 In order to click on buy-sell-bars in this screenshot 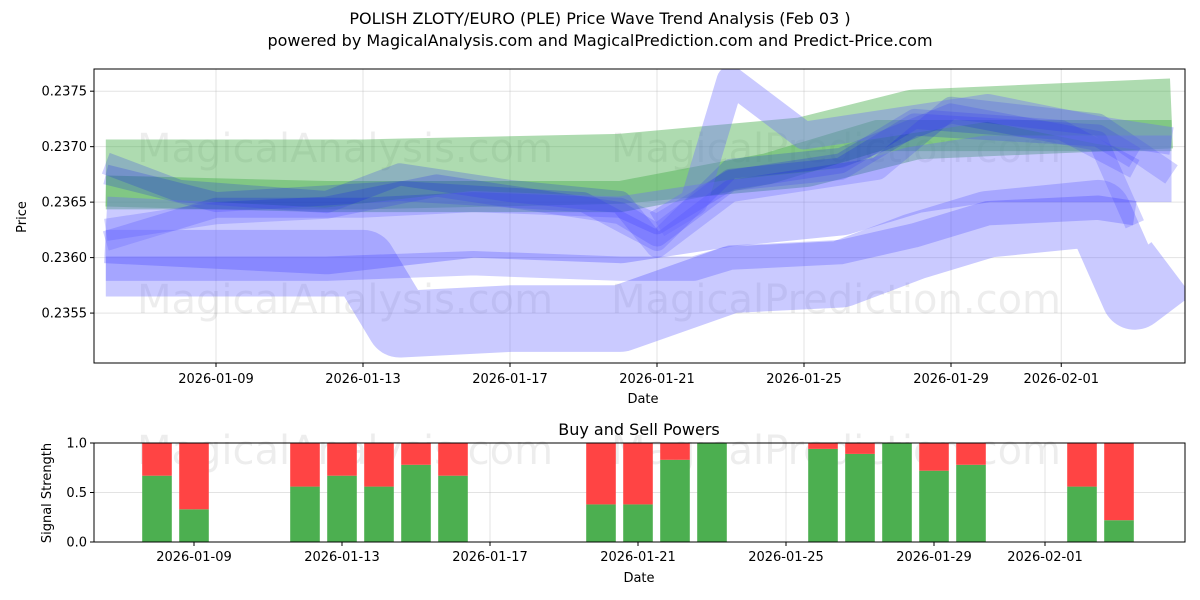, I will do `click(638, 492)`.